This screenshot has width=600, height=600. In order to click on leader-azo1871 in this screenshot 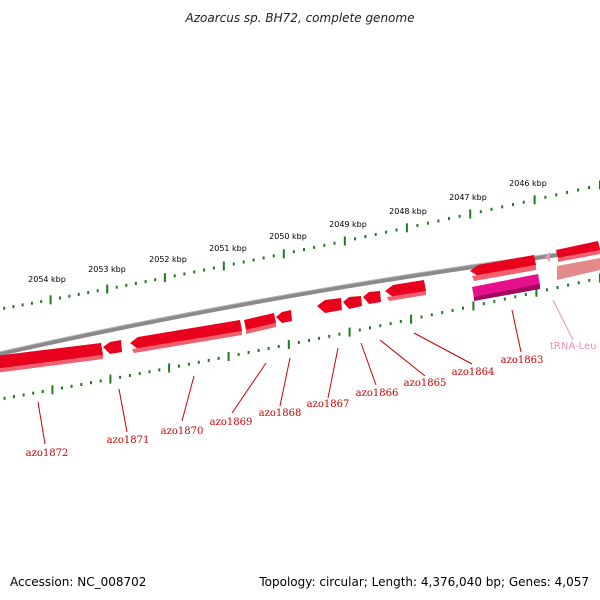, I will do `click(123, 410)`.